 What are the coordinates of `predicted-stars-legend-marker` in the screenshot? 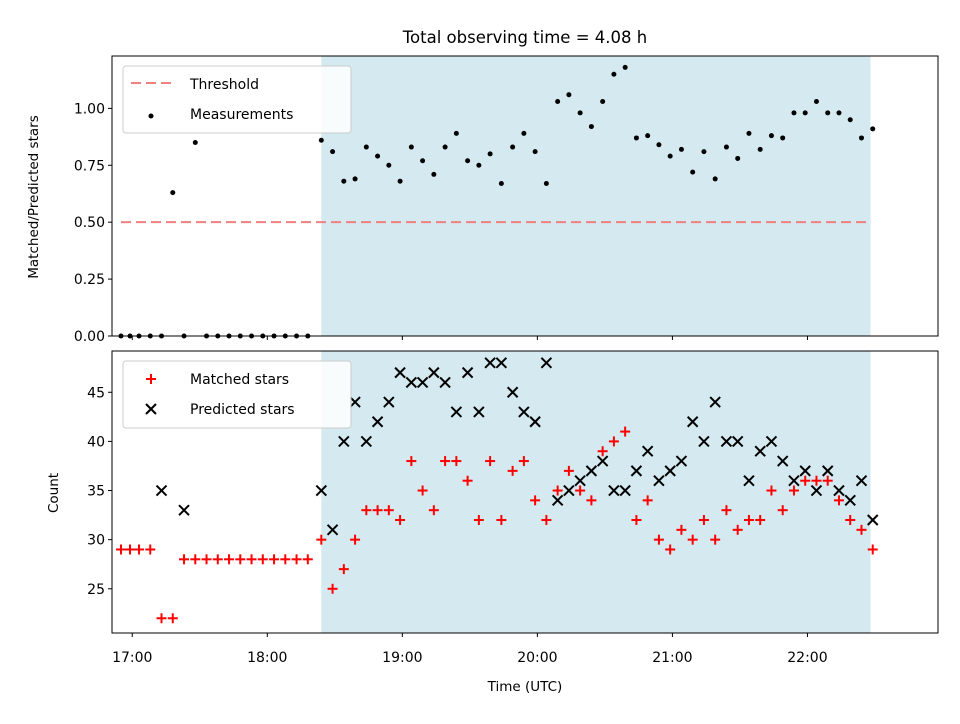 It's located at (151, 409).